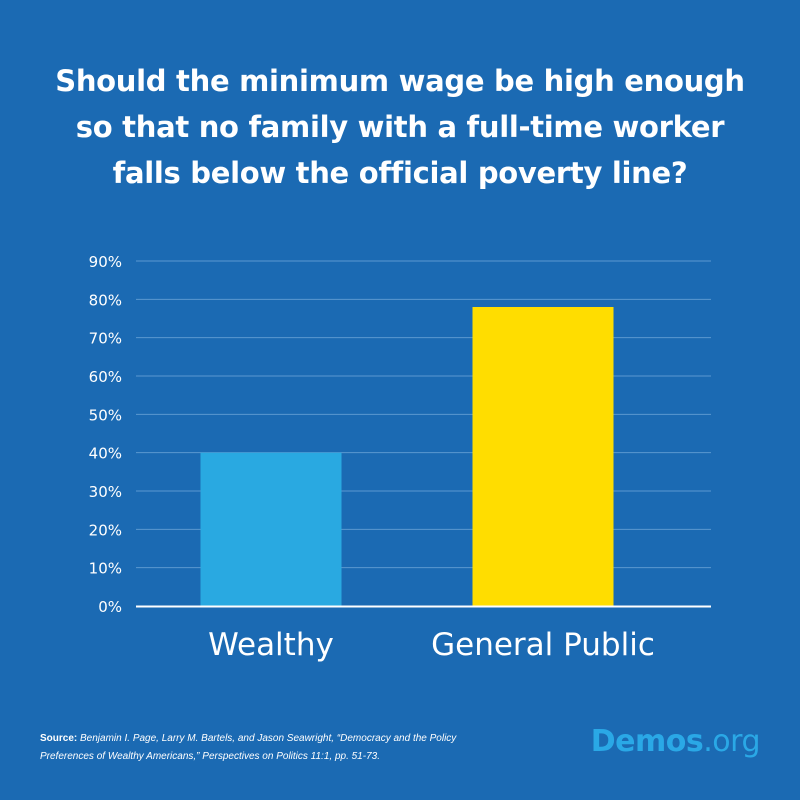  Describe the element at coordinates (105, 262) in the screenshot. I see `y-tick-label: 90%` at that location.